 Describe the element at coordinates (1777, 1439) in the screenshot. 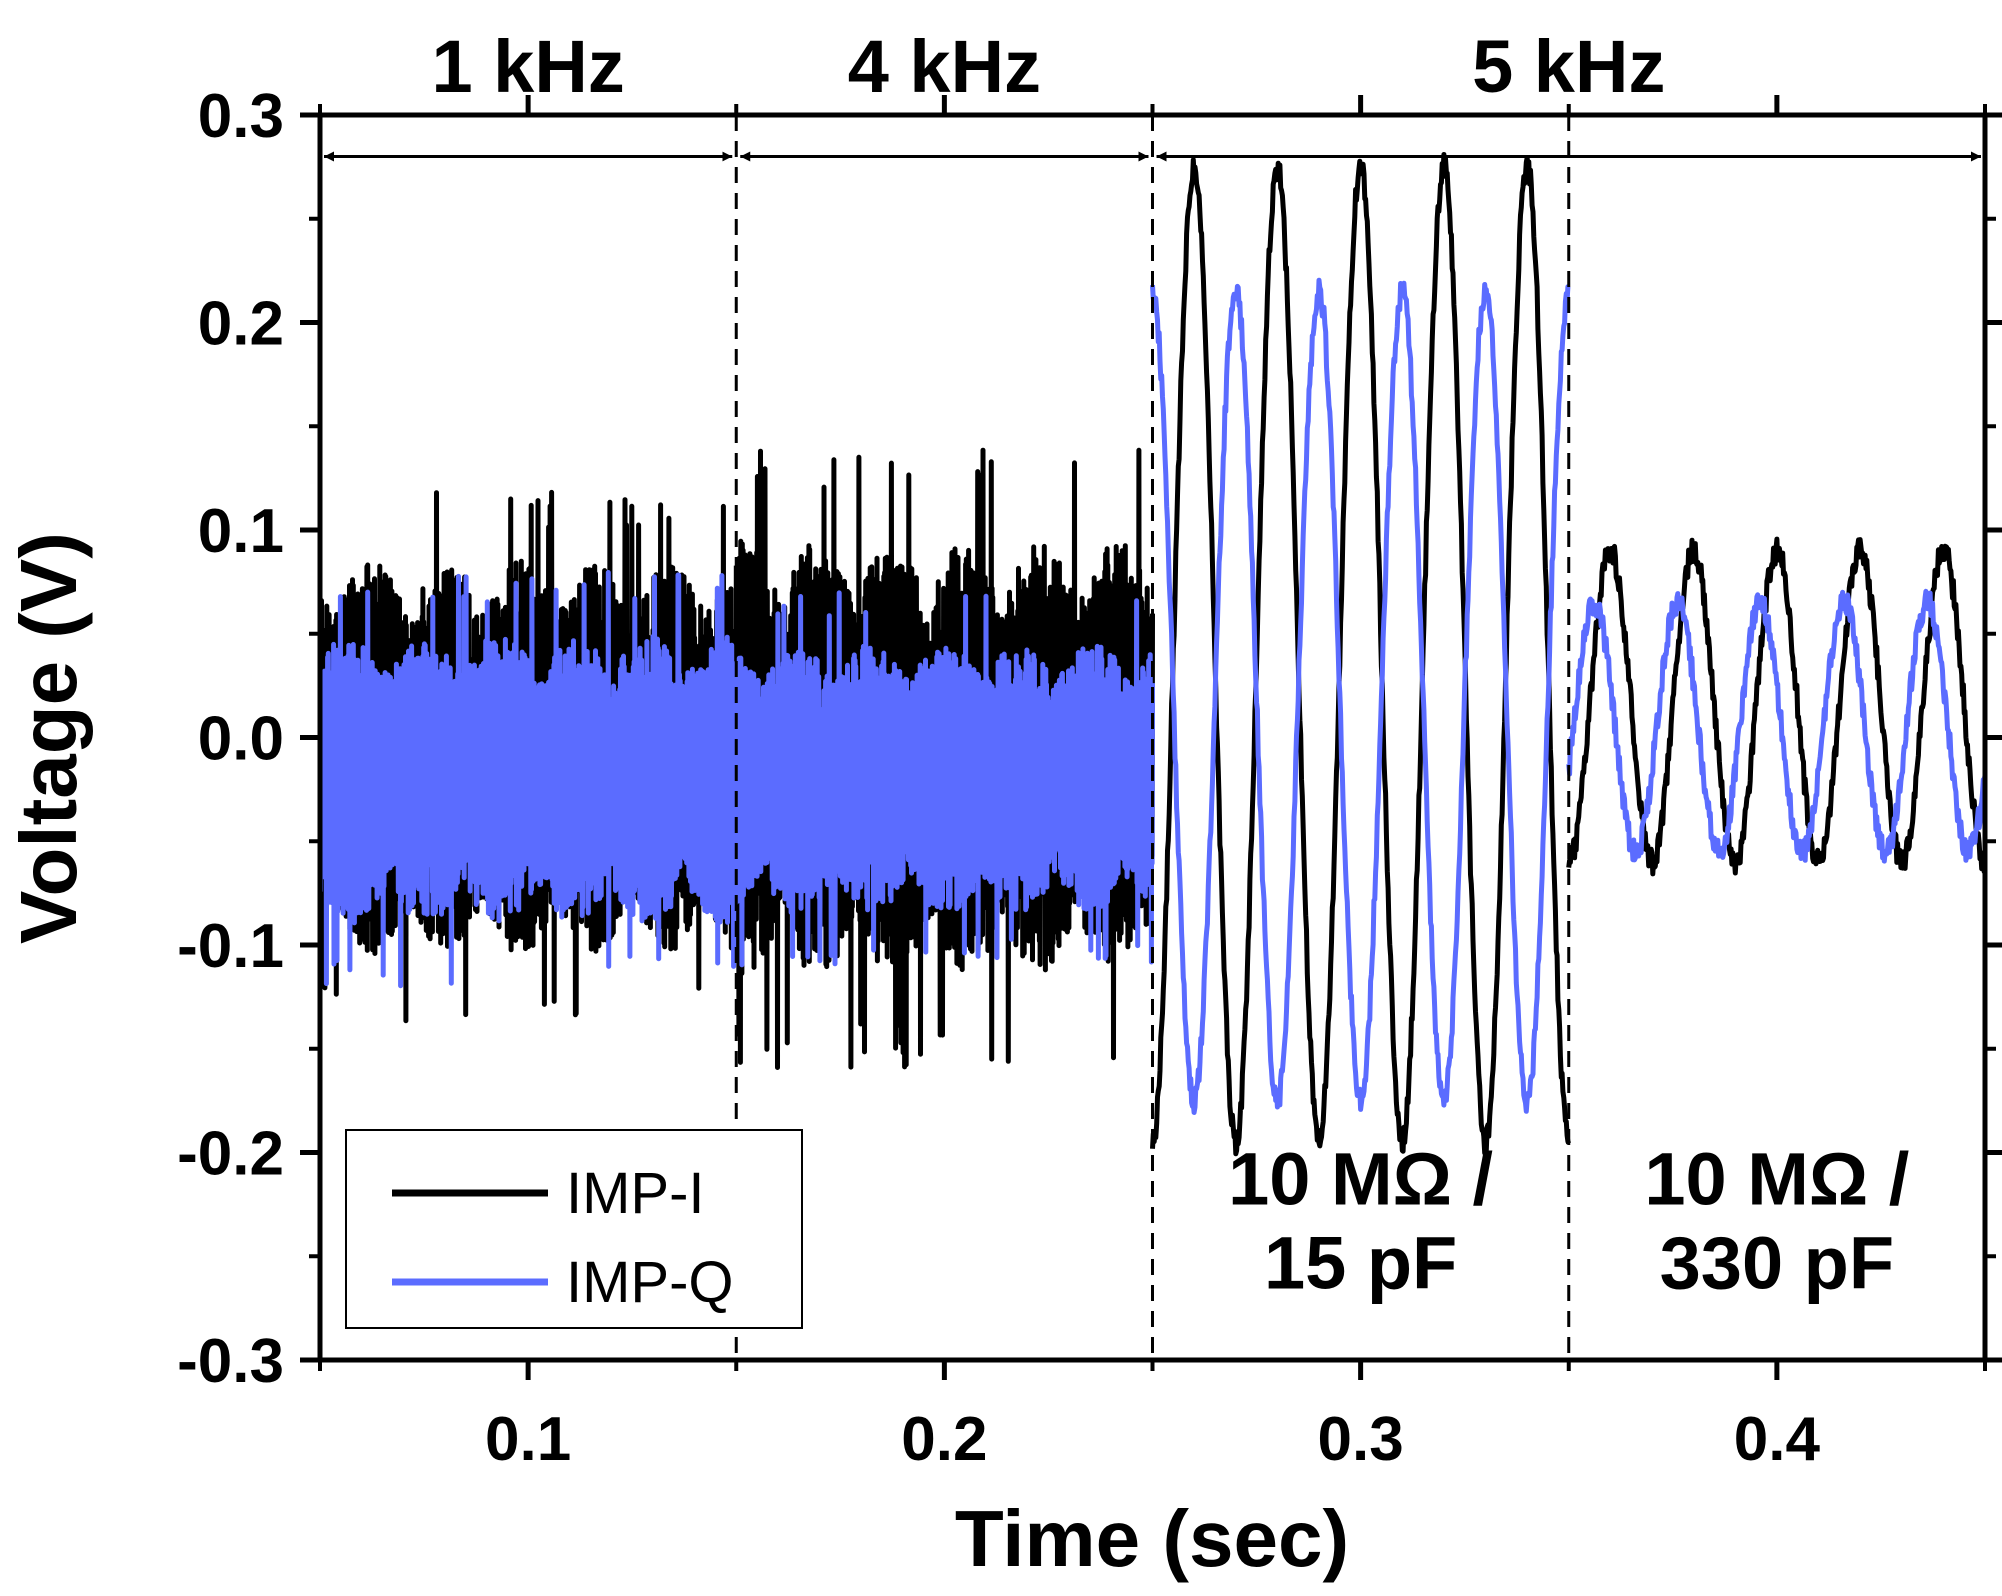

I see `x-tick-label: 0.4` at that location.